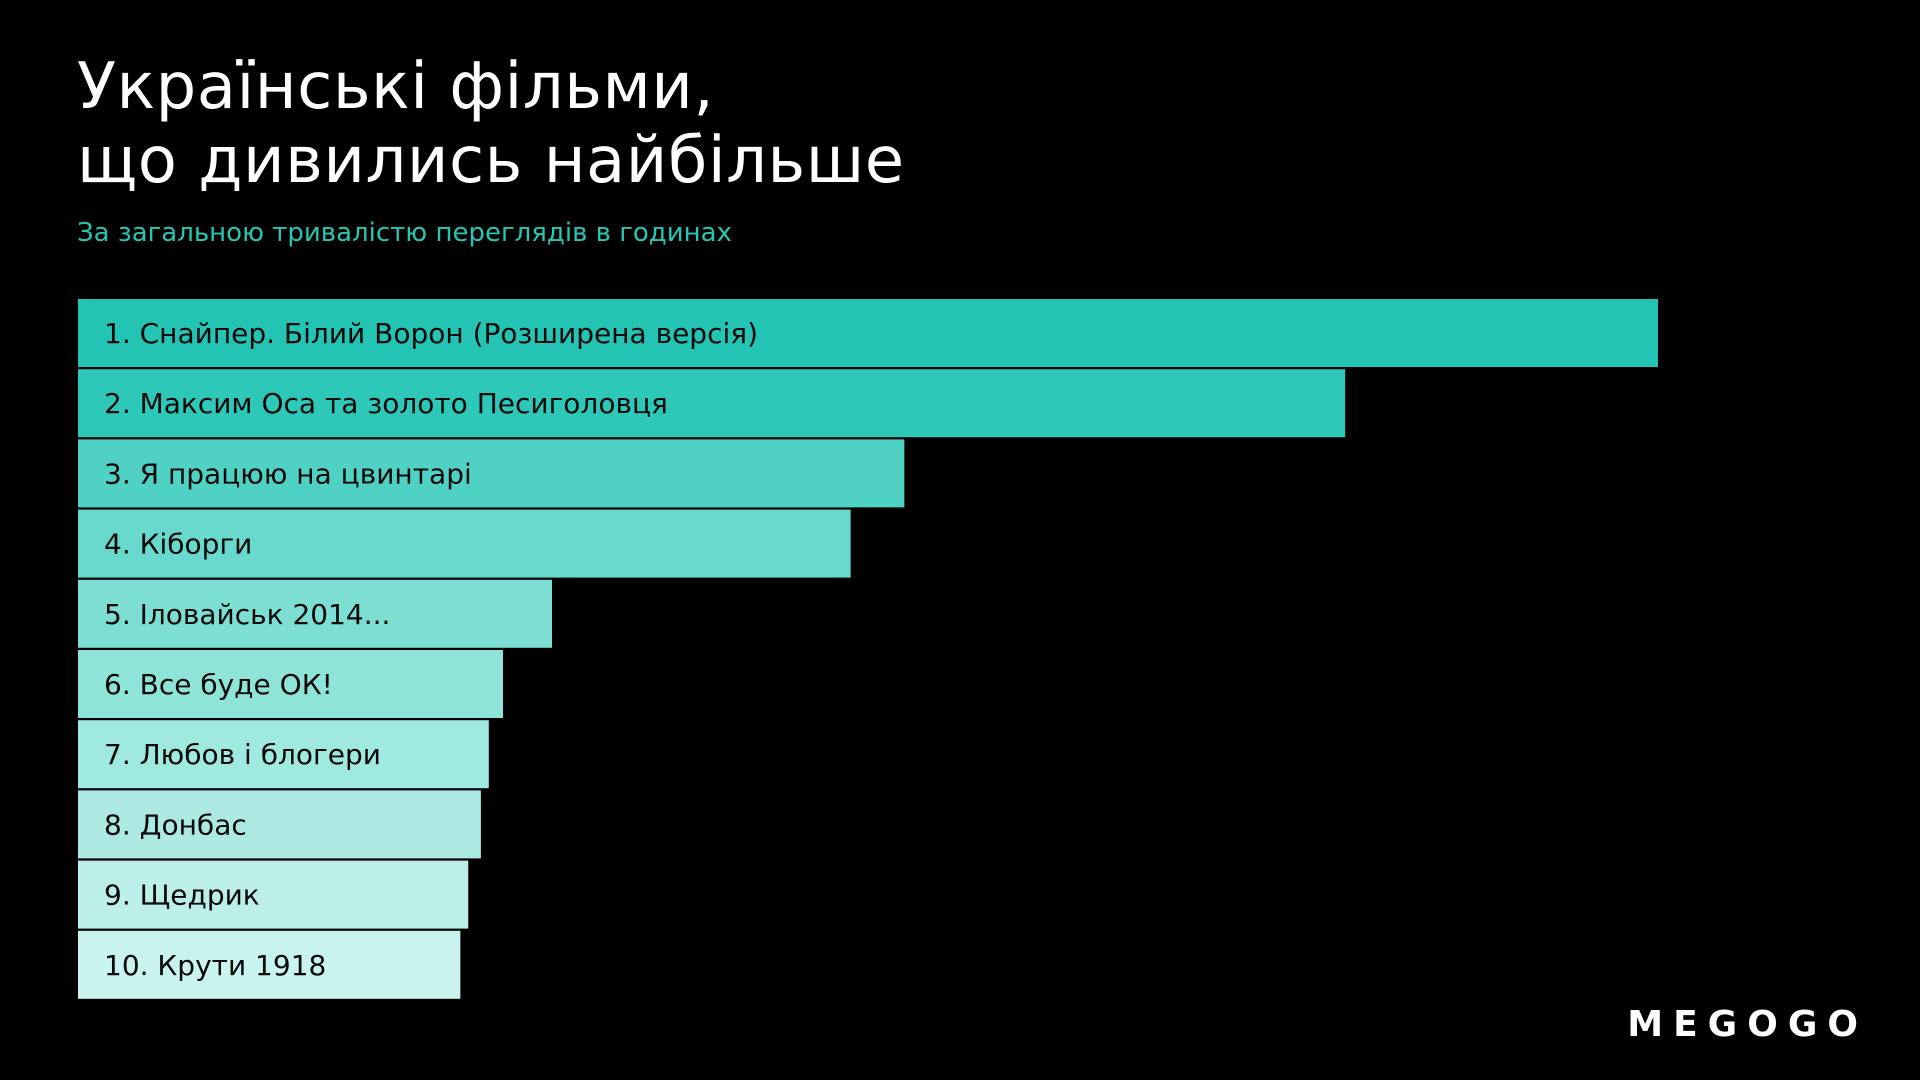 This screenshot has width=1920, height=1080. Describe the element at coordinates (175, 824) in the screenshot. I see `bar-label-8: 8. Донбас` at that location.